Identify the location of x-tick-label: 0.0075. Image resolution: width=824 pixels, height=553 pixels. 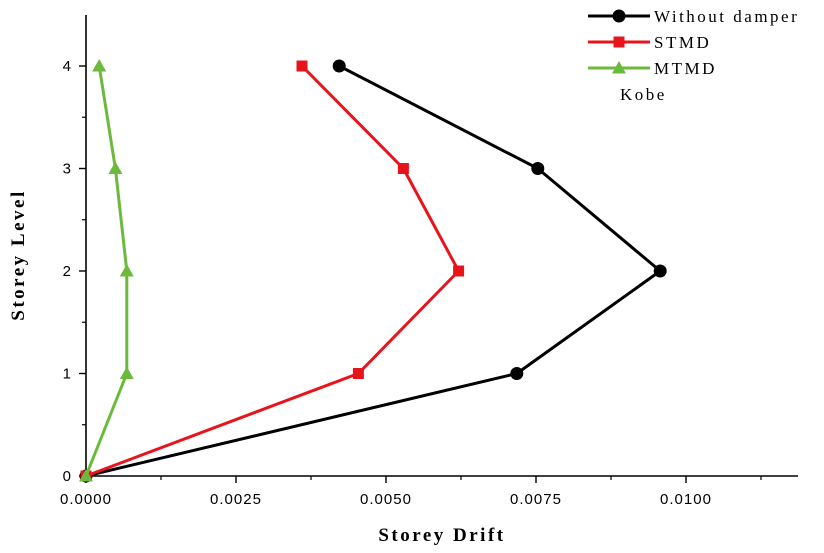
(536, 499).